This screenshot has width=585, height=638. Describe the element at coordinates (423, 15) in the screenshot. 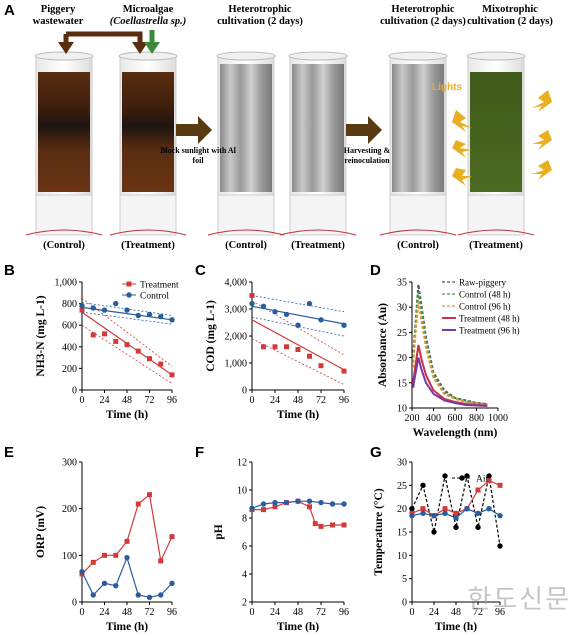

I see `stage3a-title: Heterotrophic cultivation (2 days)` at that location.